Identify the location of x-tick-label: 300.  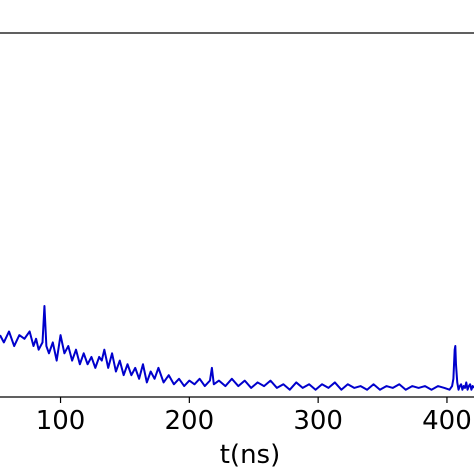
(318, 421).